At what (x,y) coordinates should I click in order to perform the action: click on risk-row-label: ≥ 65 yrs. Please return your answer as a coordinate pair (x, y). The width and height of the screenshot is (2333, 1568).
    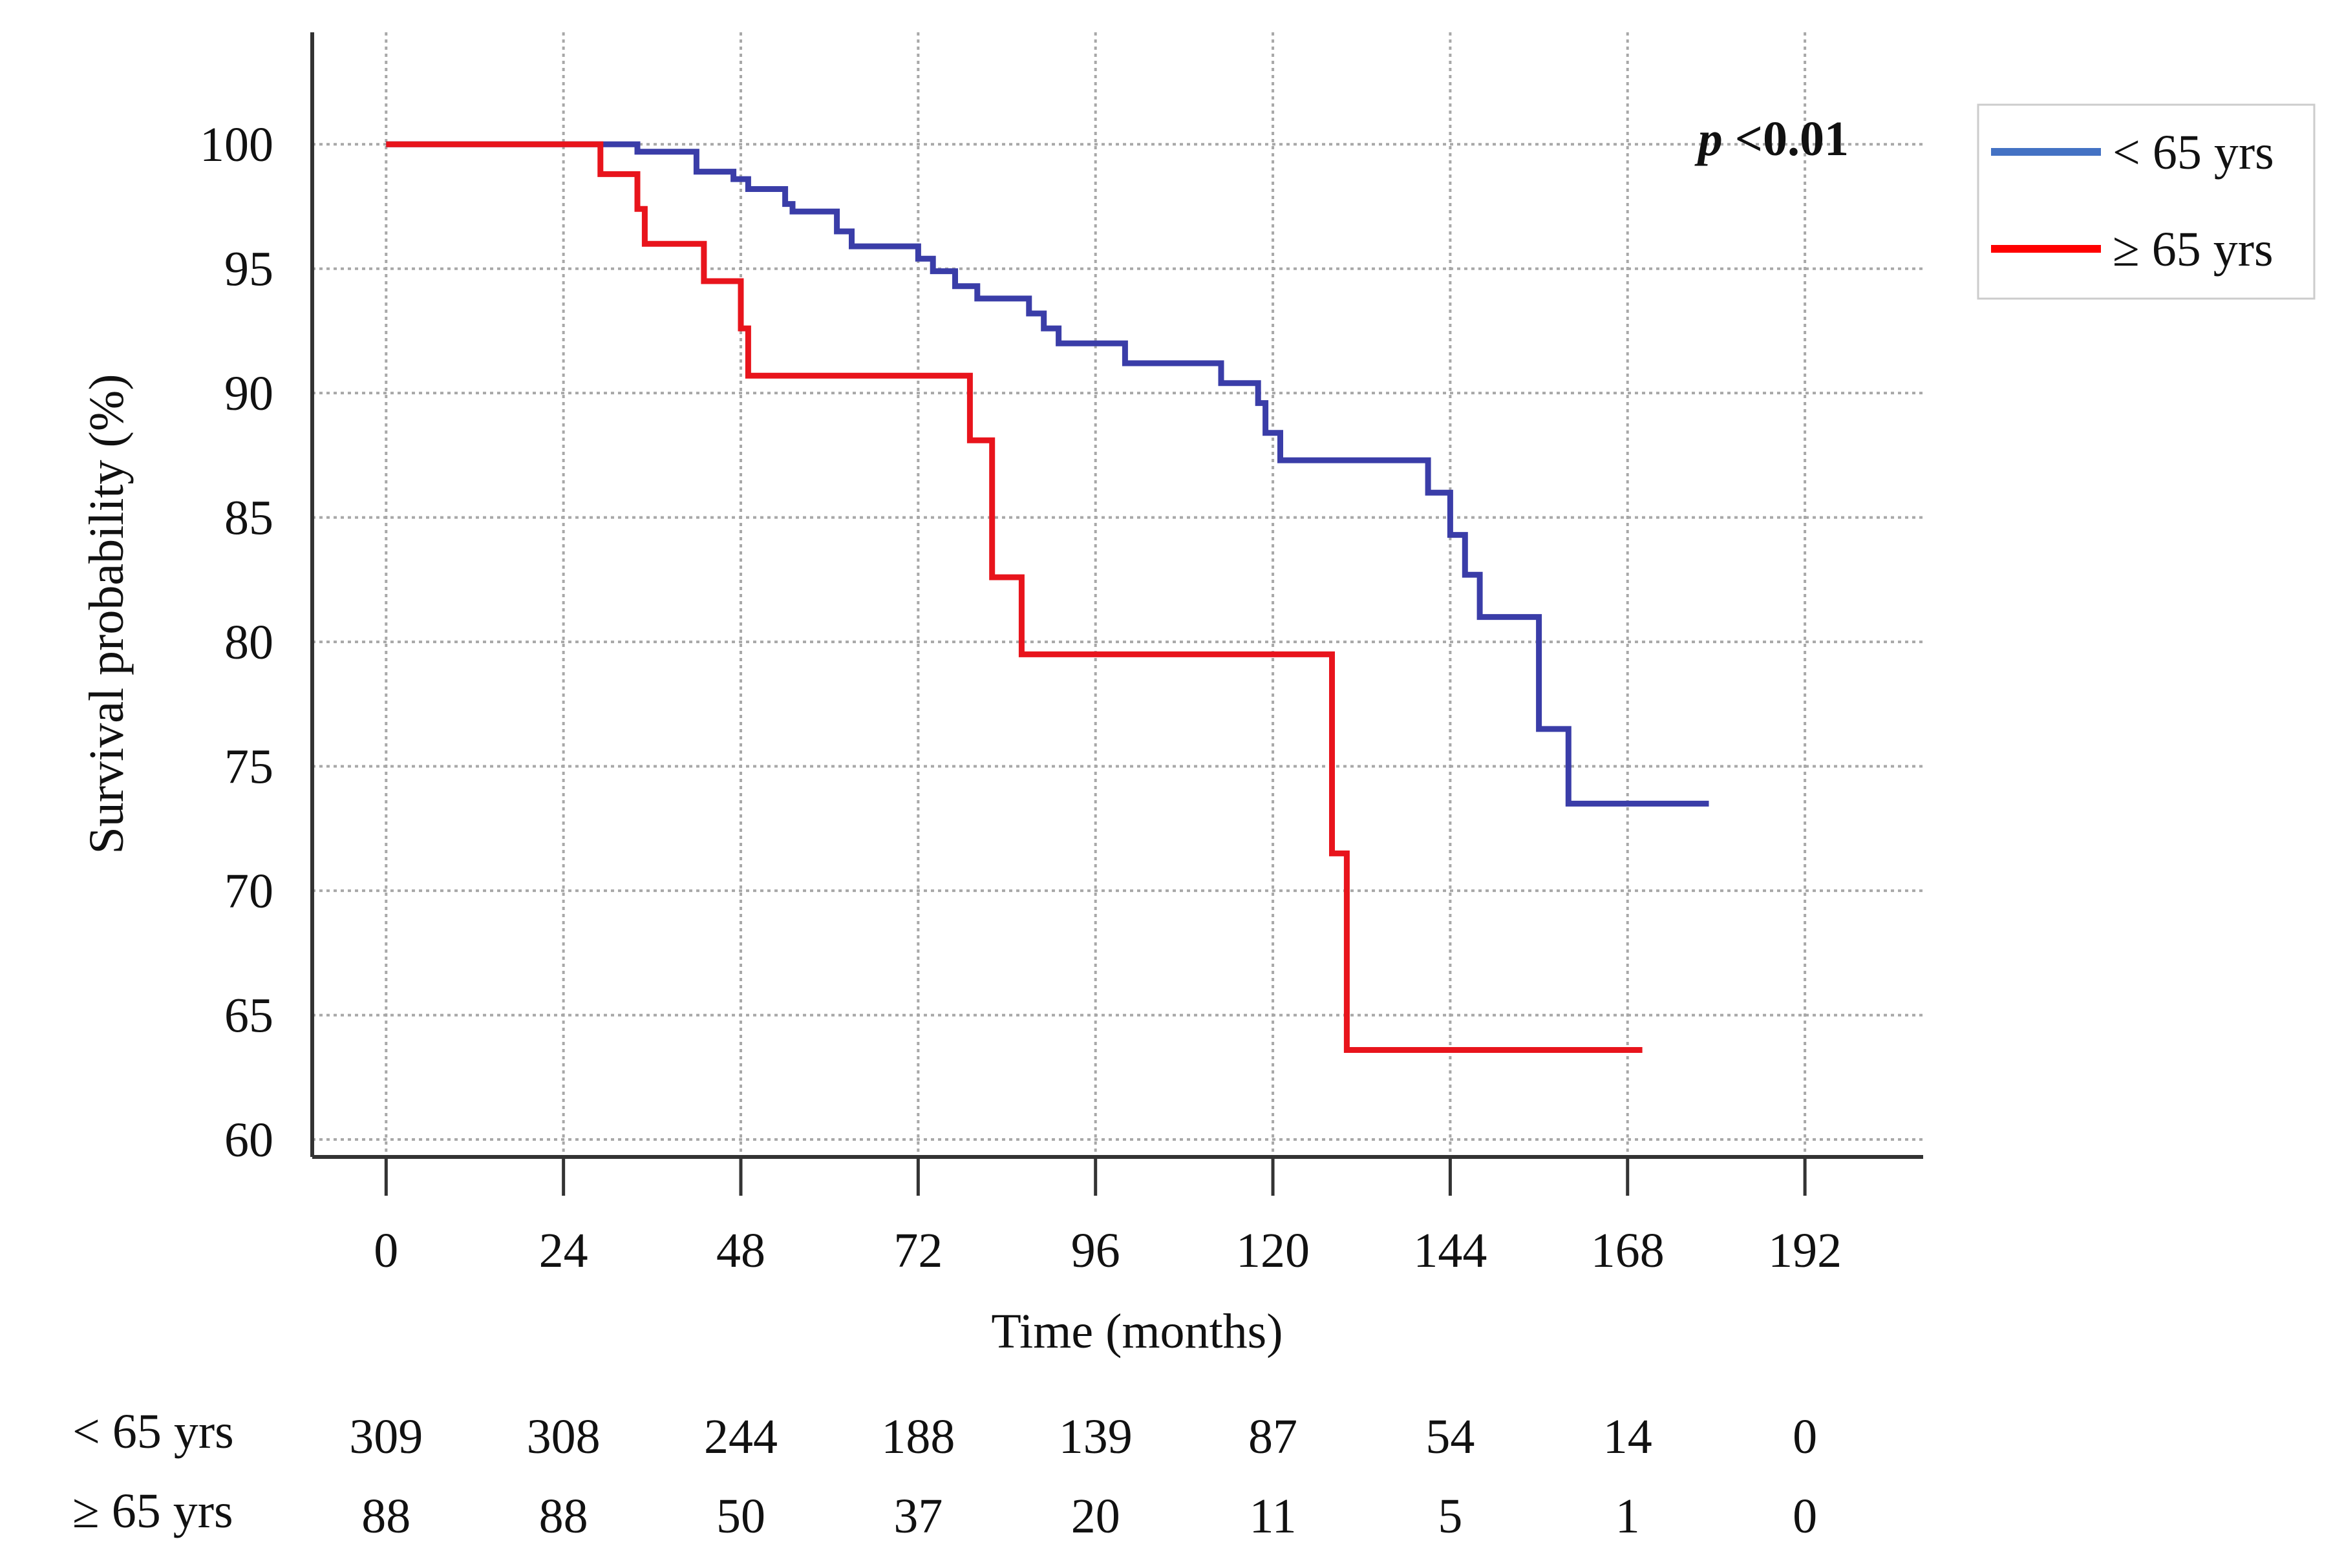
    Looking at the image, I should click on (152, 1511).